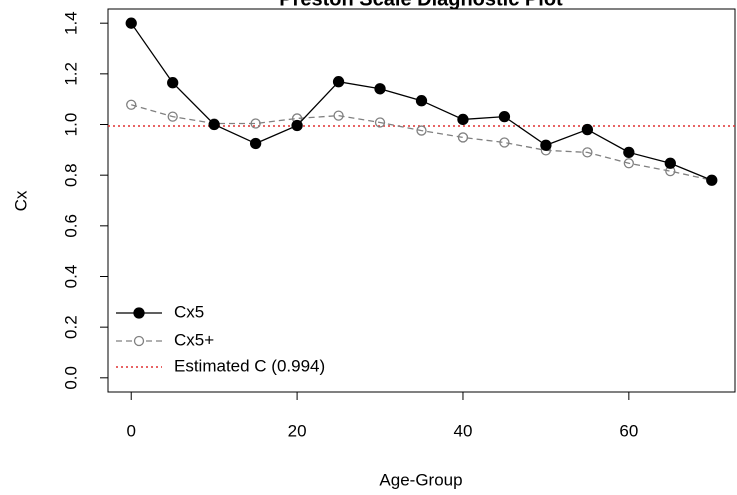  Describe the element at coordinates (130, 430) in the screenshot. I see `x-tick-label: 0` at that location.